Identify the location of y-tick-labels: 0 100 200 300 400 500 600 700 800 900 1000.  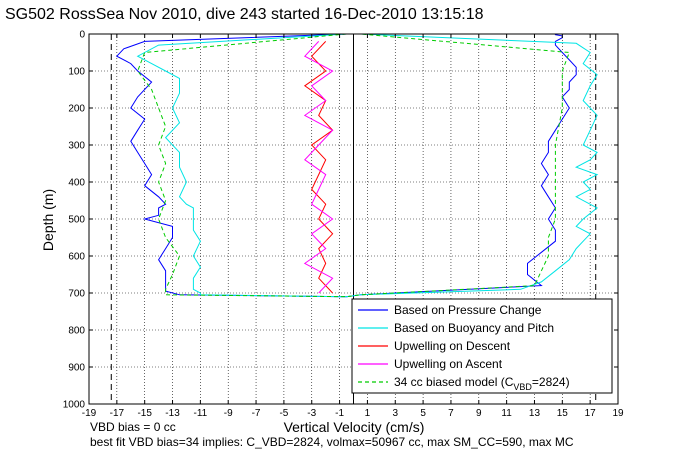
(74, 220).